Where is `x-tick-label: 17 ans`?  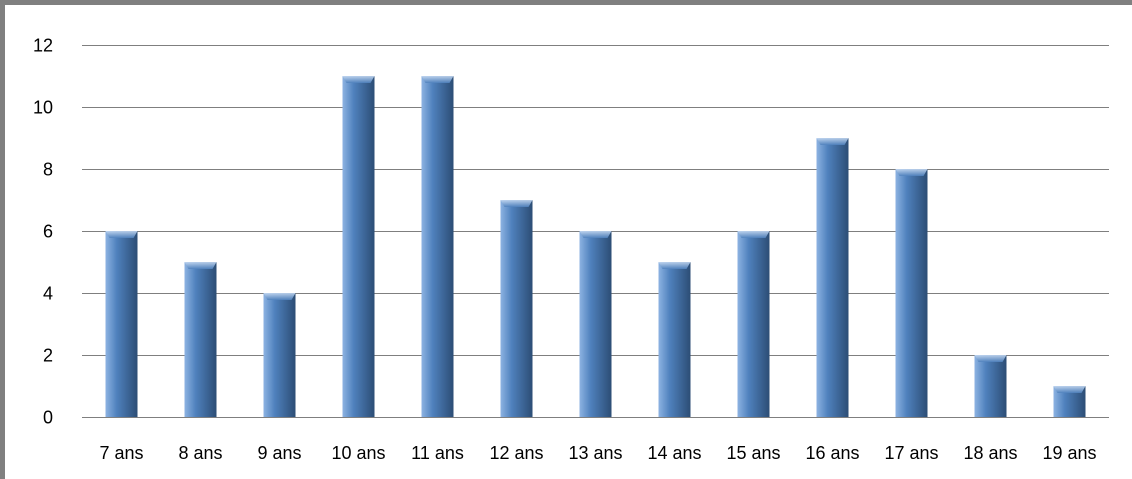 x-tick-label: 17 ans is located at coordinates (911, 453).